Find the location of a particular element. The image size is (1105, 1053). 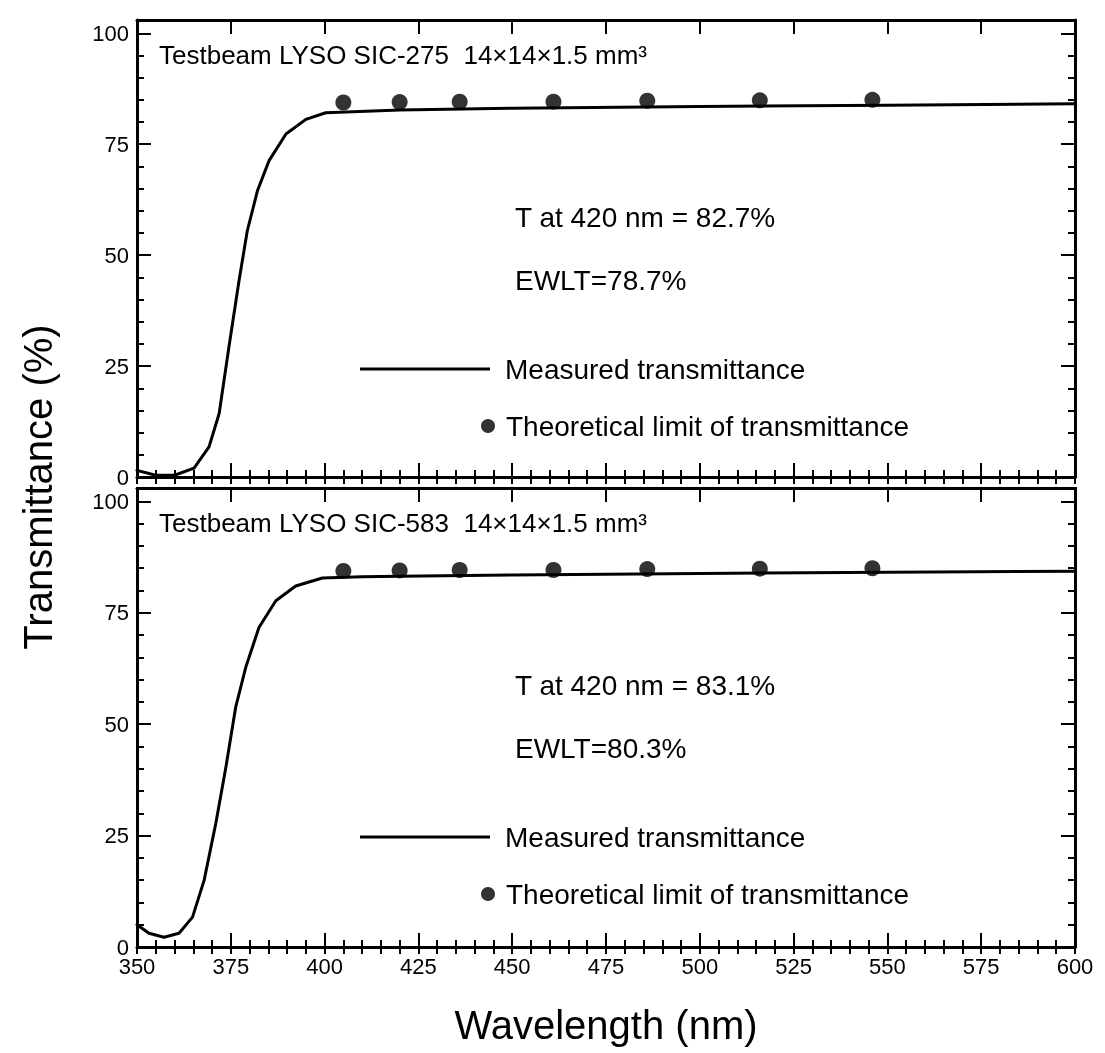

x-tick-label: 400 is located at coordinates (324, 966).